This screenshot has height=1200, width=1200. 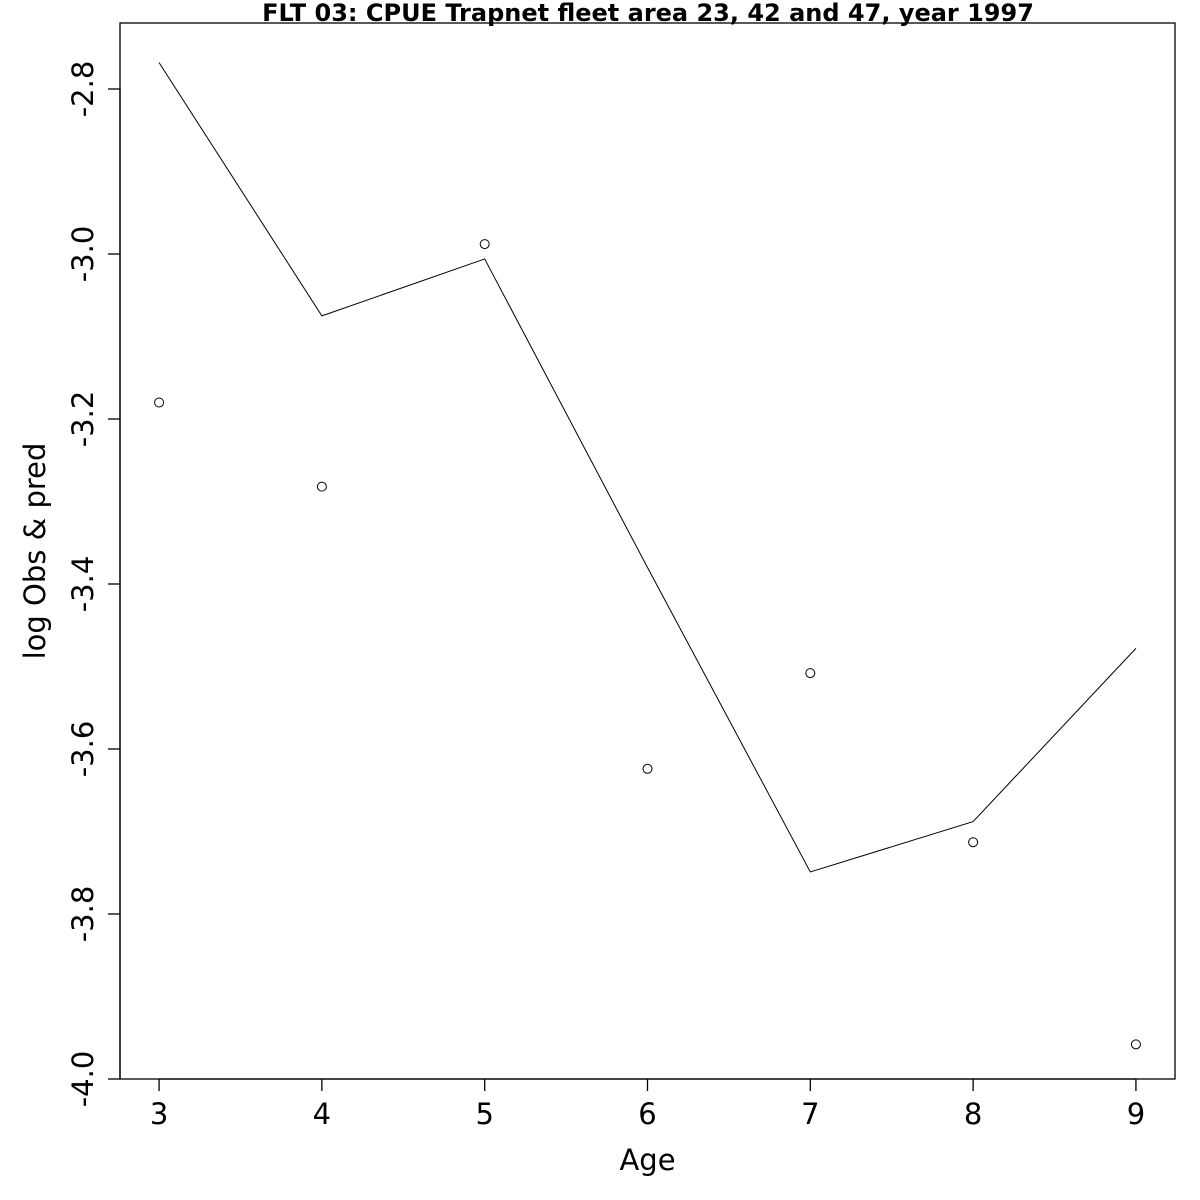 I want to click on y-tick-label: -2.8, so click(x=83, y=89).